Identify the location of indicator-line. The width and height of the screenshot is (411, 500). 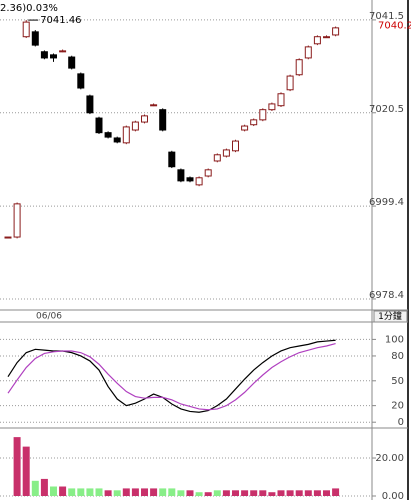
(171, 376).